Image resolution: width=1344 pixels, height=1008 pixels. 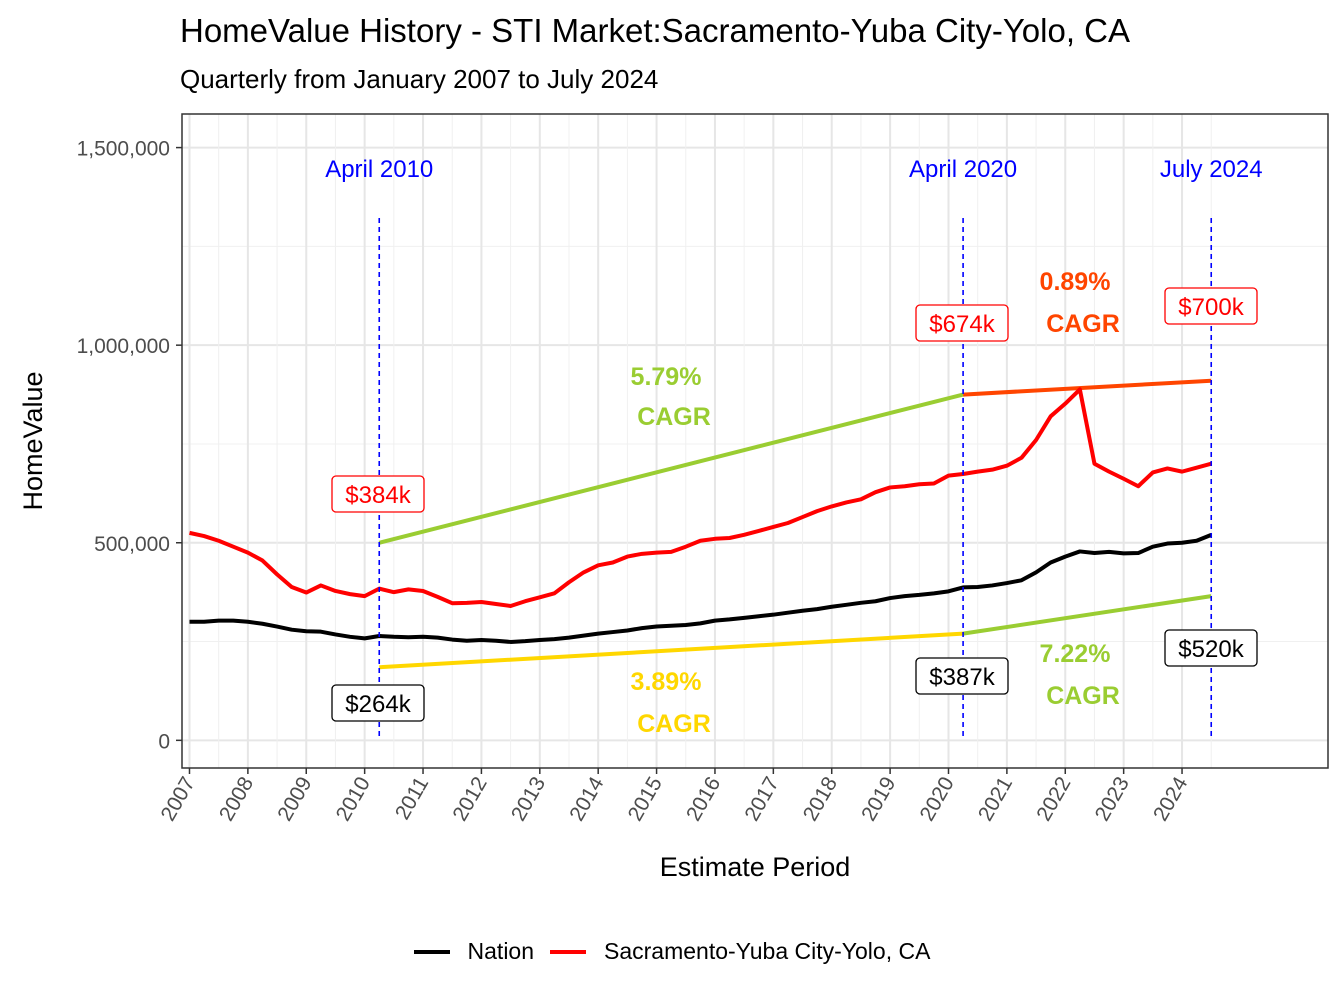 I want to click on x-tick-label: 2018, so click(x=820, y=799).